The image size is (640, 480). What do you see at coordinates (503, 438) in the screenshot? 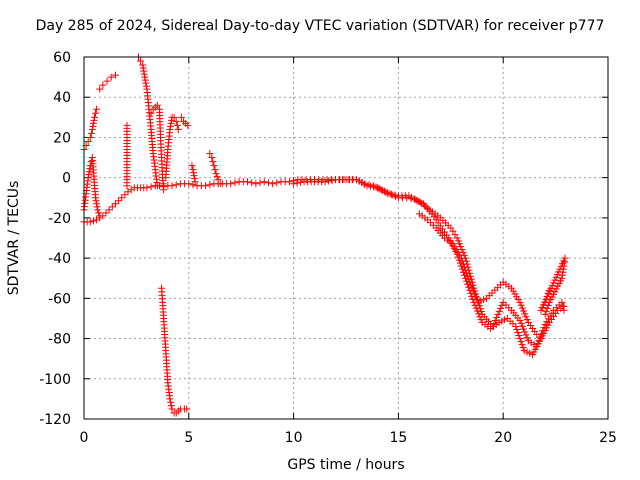
I see `x-tick-label: 20` at bounding box center [503, 438].